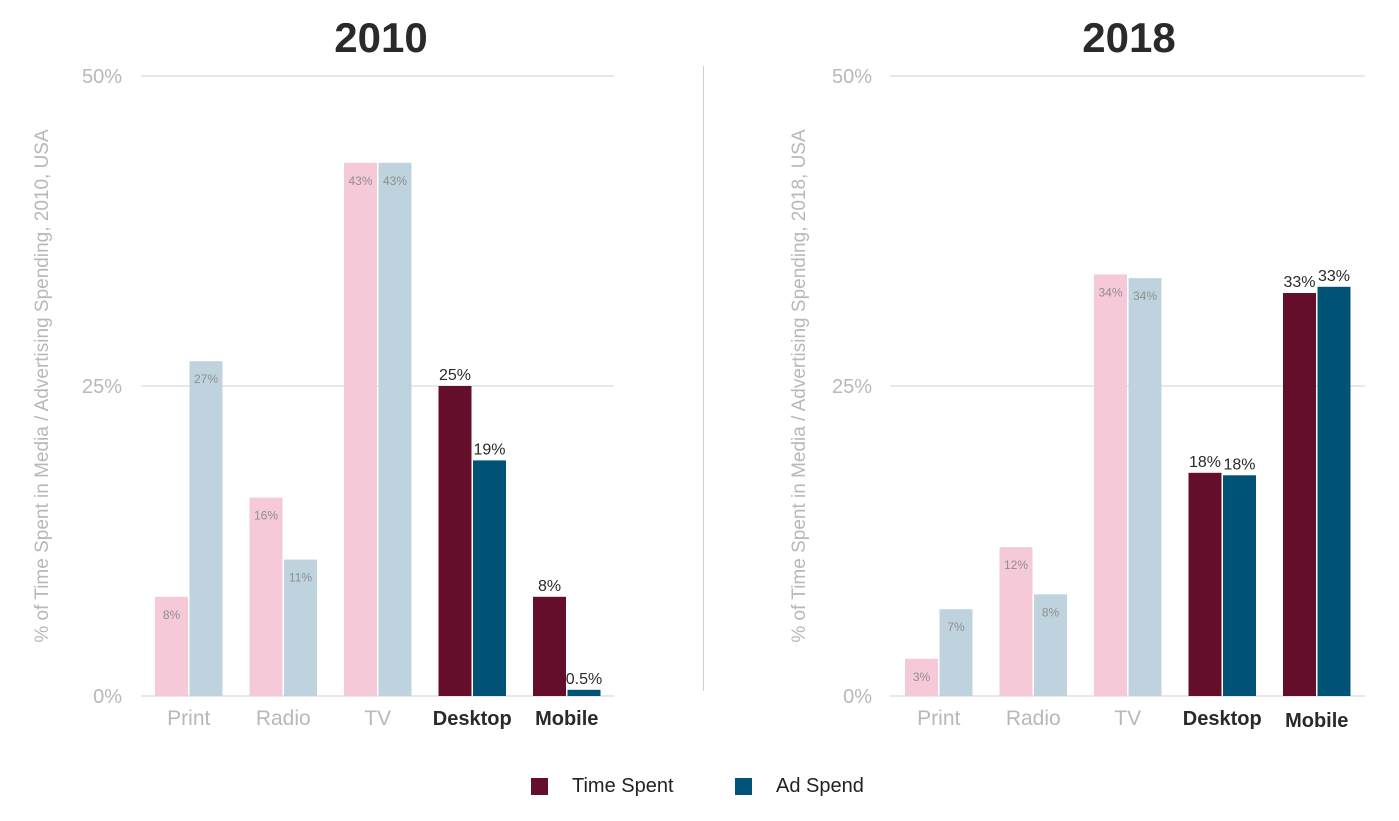 Image resolution: width=1399 pixels, height=821 pixels. I want to click on legend-swatch-time-spent, so click(539, 786).